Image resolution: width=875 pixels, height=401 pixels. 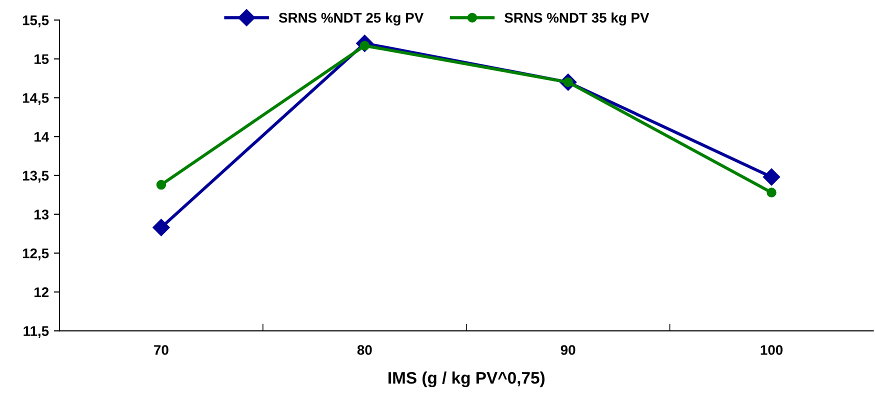 I want to click on x-tick-label: 90, so click(x=568, y=350).